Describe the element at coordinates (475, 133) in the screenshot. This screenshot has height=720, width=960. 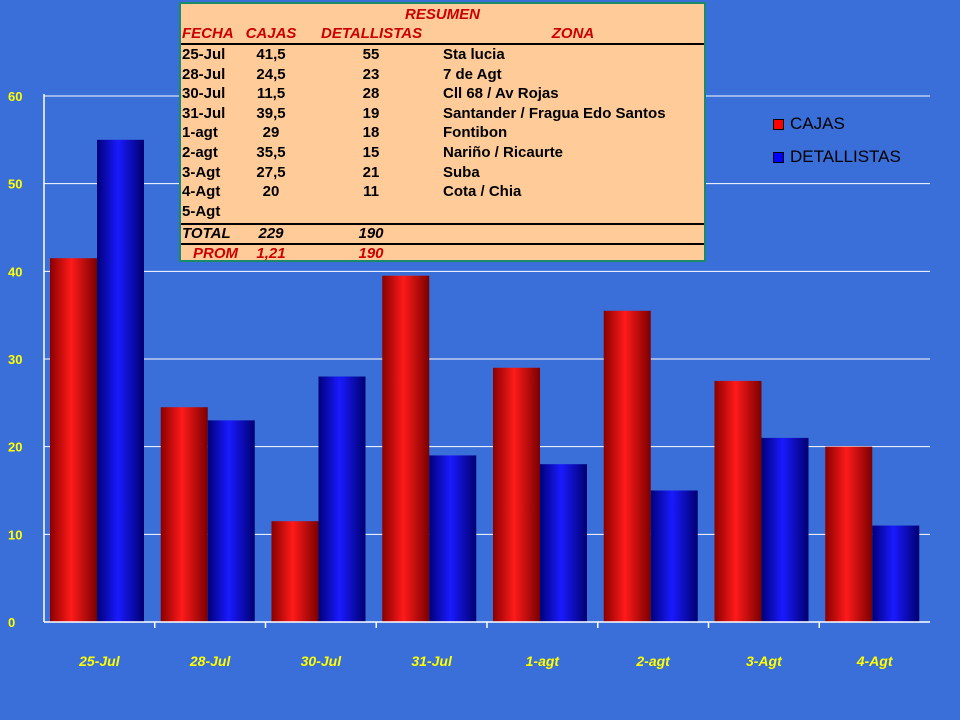
I see `summary-cell-zona: Fontibon` at that location.